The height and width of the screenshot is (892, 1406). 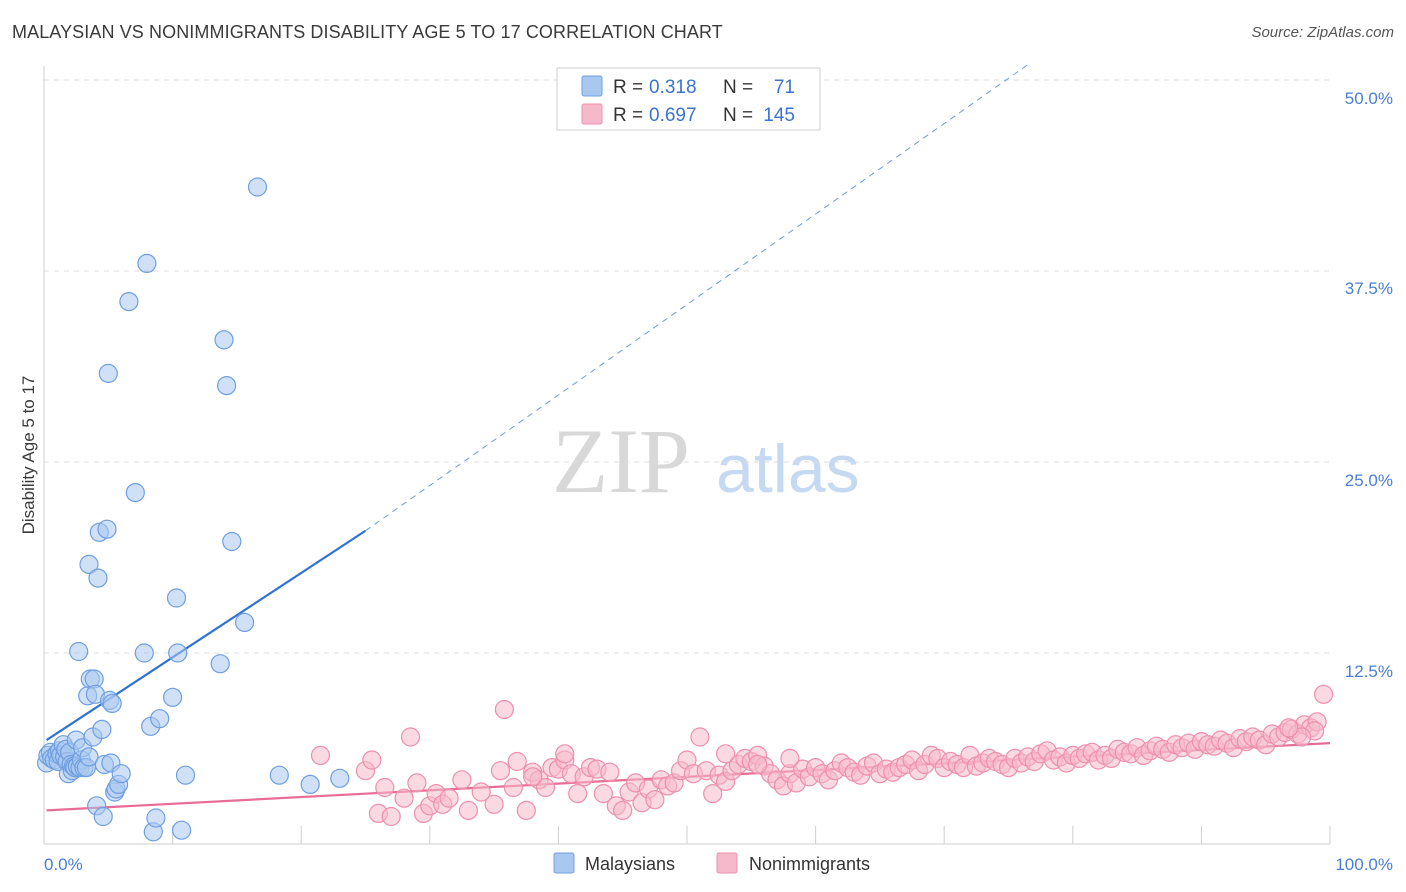 I want to click on legend: R = 0.318 N = 71 R = 0.697 N = 145, so click(x=688, y=99).